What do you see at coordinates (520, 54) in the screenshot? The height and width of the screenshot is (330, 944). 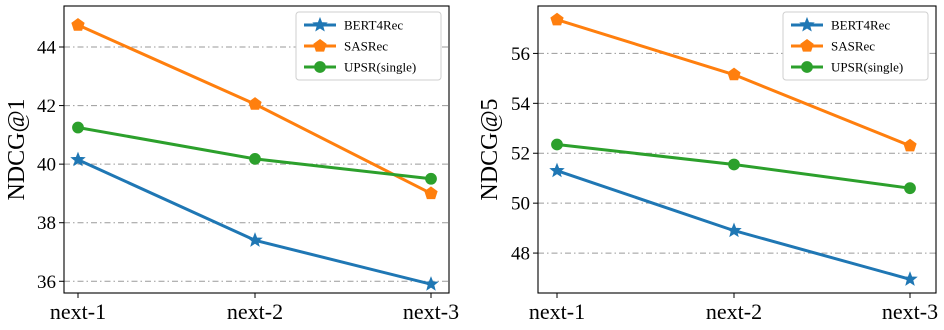 I see `y-tick-label: 56` at bounding box center [520, 54].